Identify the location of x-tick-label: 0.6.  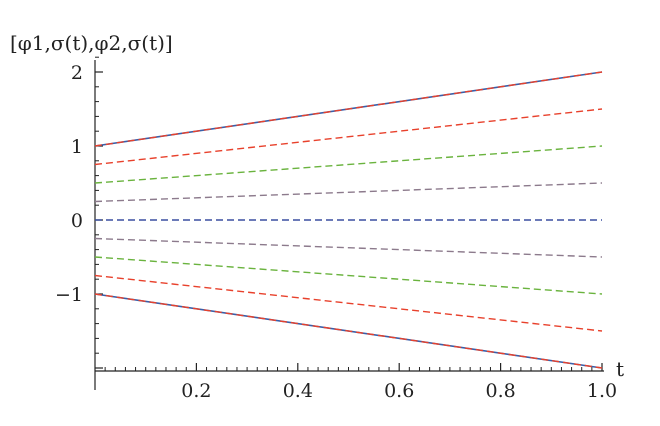
(399, 391).